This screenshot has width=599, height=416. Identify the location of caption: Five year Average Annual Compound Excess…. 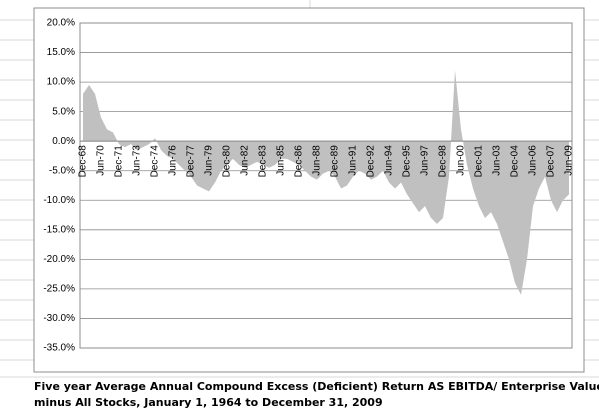
(316, 386).